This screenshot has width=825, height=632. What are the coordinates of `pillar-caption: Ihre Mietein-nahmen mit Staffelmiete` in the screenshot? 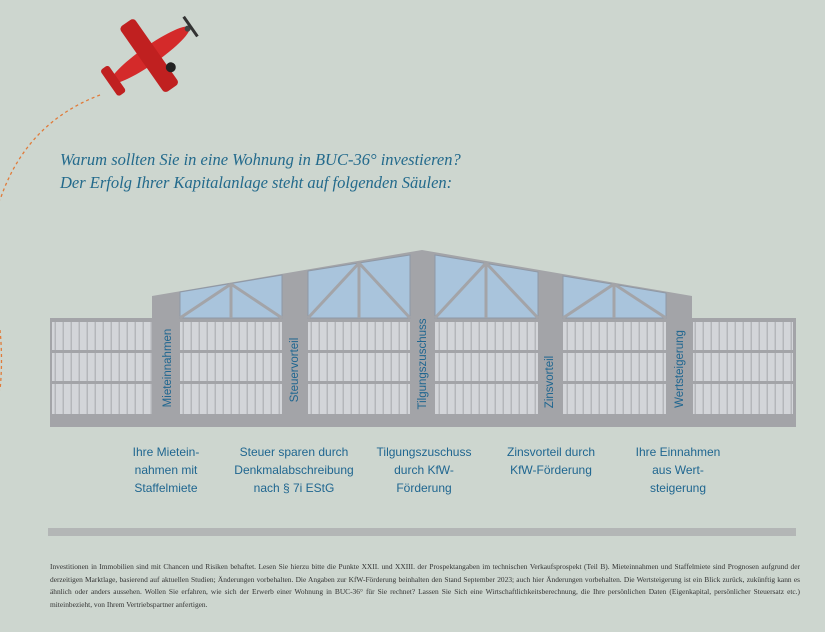 It's located at (166, 470).